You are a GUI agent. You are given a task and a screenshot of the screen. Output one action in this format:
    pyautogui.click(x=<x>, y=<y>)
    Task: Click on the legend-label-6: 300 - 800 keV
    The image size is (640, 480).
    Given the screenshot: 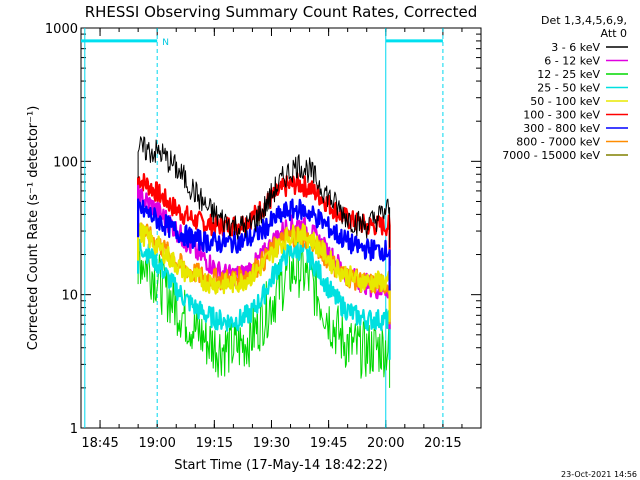 What is the action you would take?
    pyautogui.click(x=561, y=128)
    